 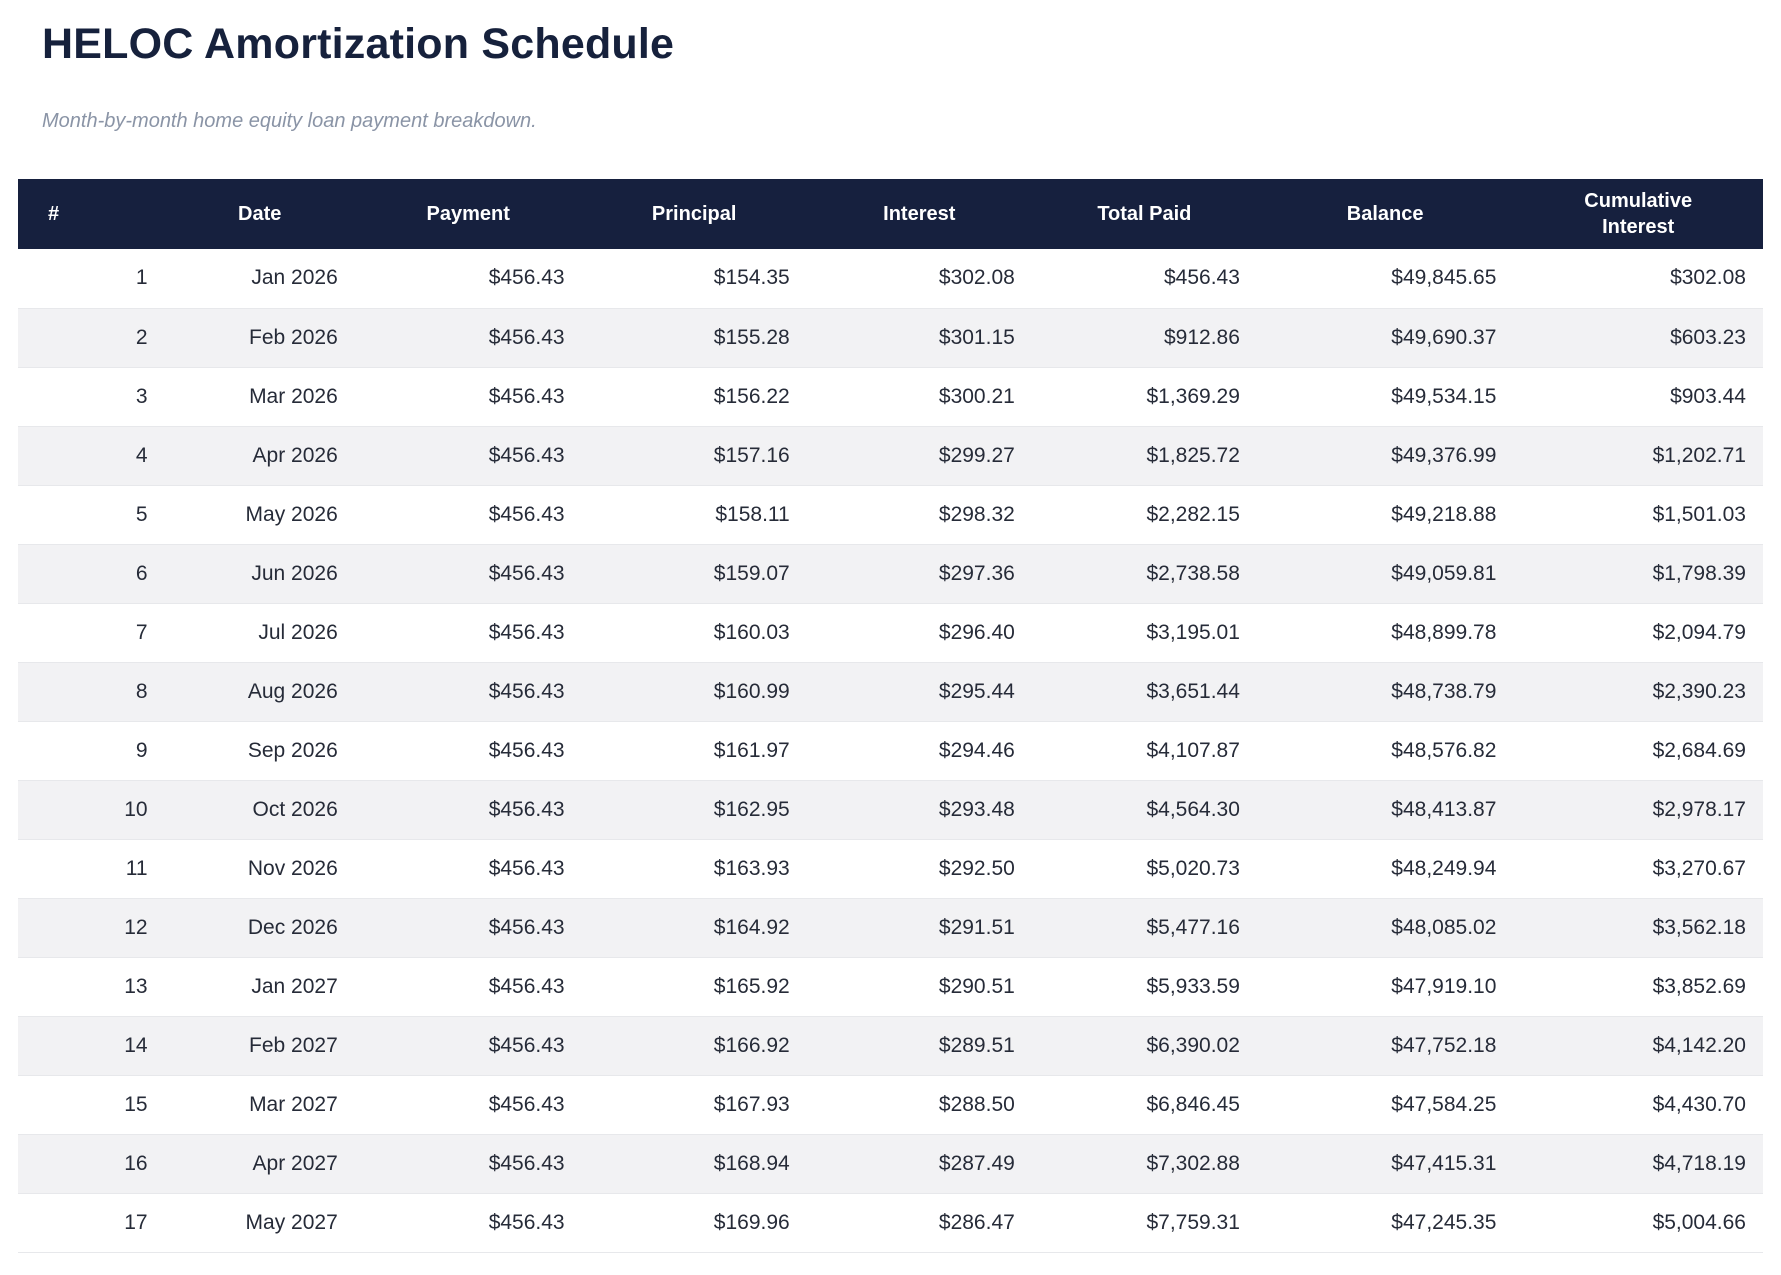 I want to click on column-header-label: Date, so click(x=260, y=214).